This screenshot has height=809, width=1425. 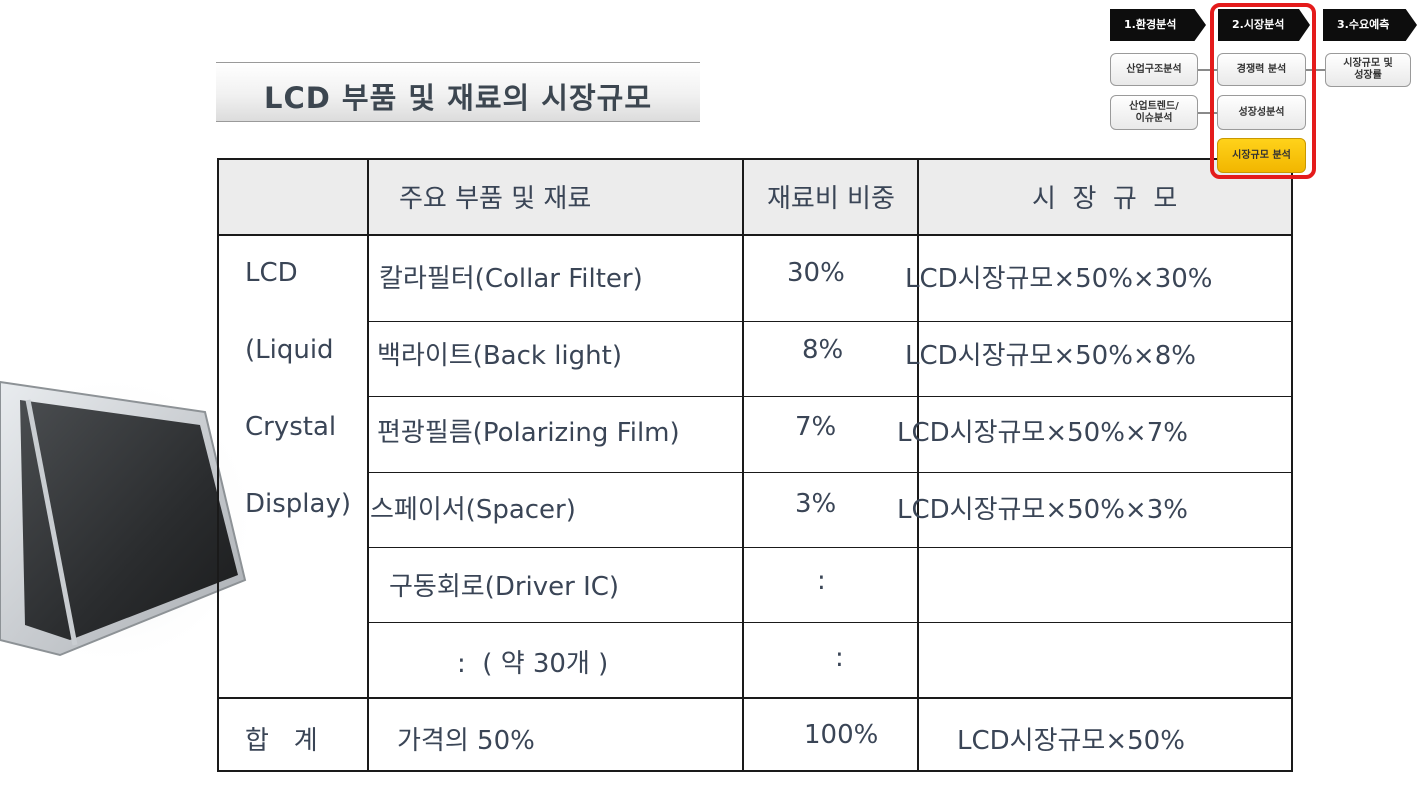 What do you see at coordinates (831, 199) in the screenshot?
I see `header-material-share: 재료비 비중` at bounding box center [831, 199].